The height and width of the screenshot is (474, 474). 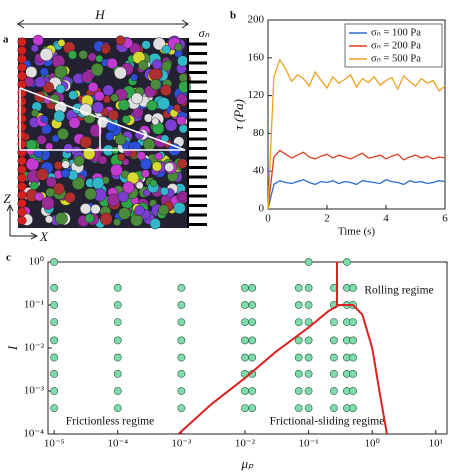 I want to click on y-axis-label: τ (Pa), so click(x=238, y=114).